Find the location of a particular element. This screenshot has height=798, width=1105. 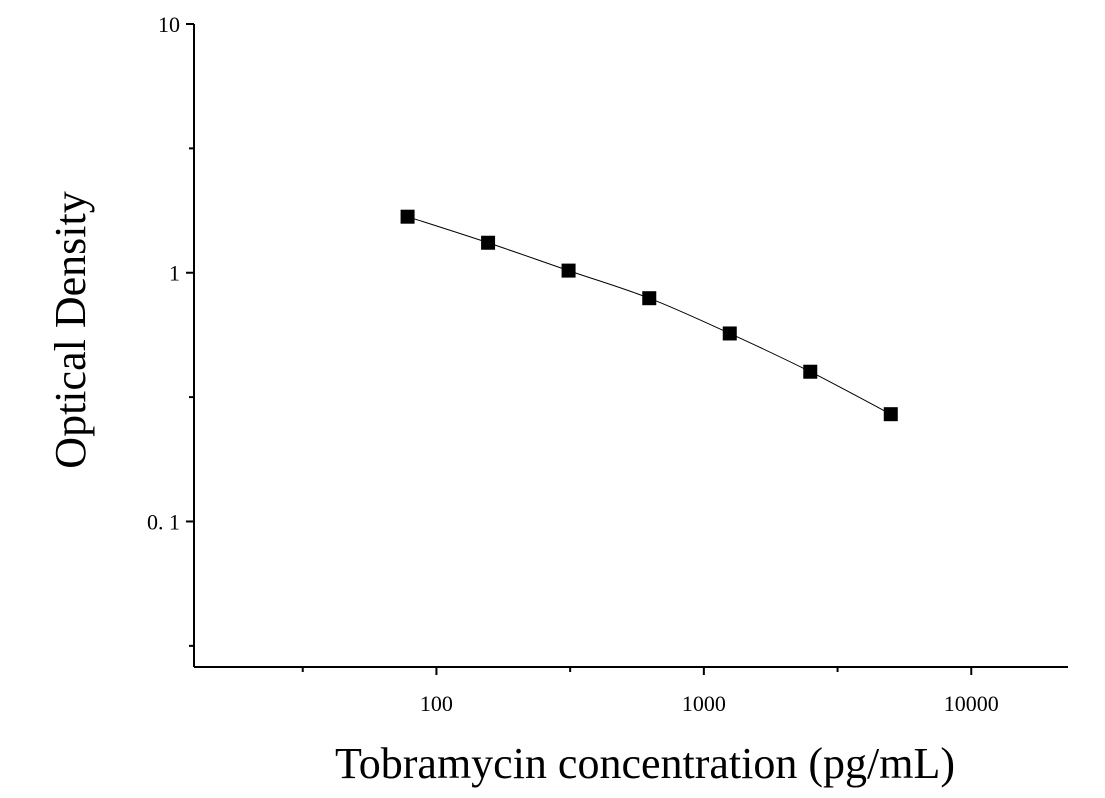

plot-area is located at coordinates (649, 315).